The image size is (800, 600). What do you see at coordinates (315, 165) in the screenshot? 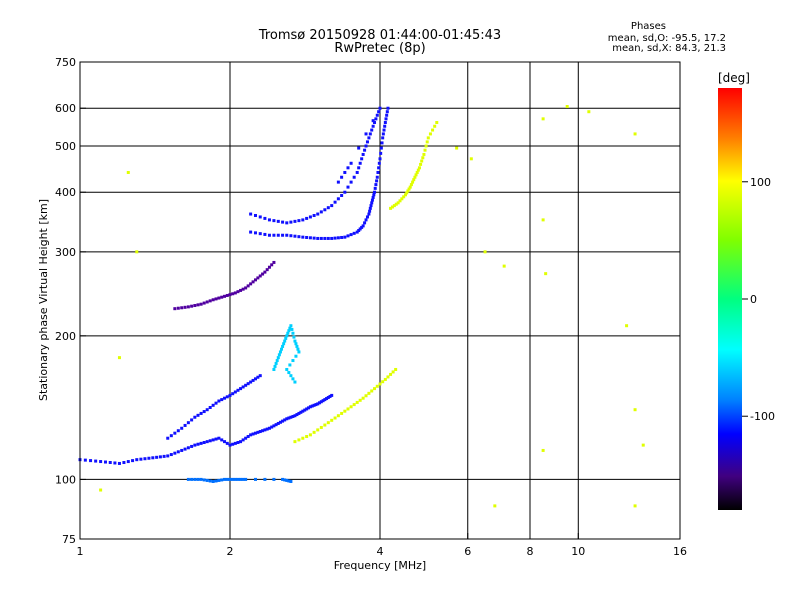
I see `trace-f2-spread` at bounding box center [315, 165].